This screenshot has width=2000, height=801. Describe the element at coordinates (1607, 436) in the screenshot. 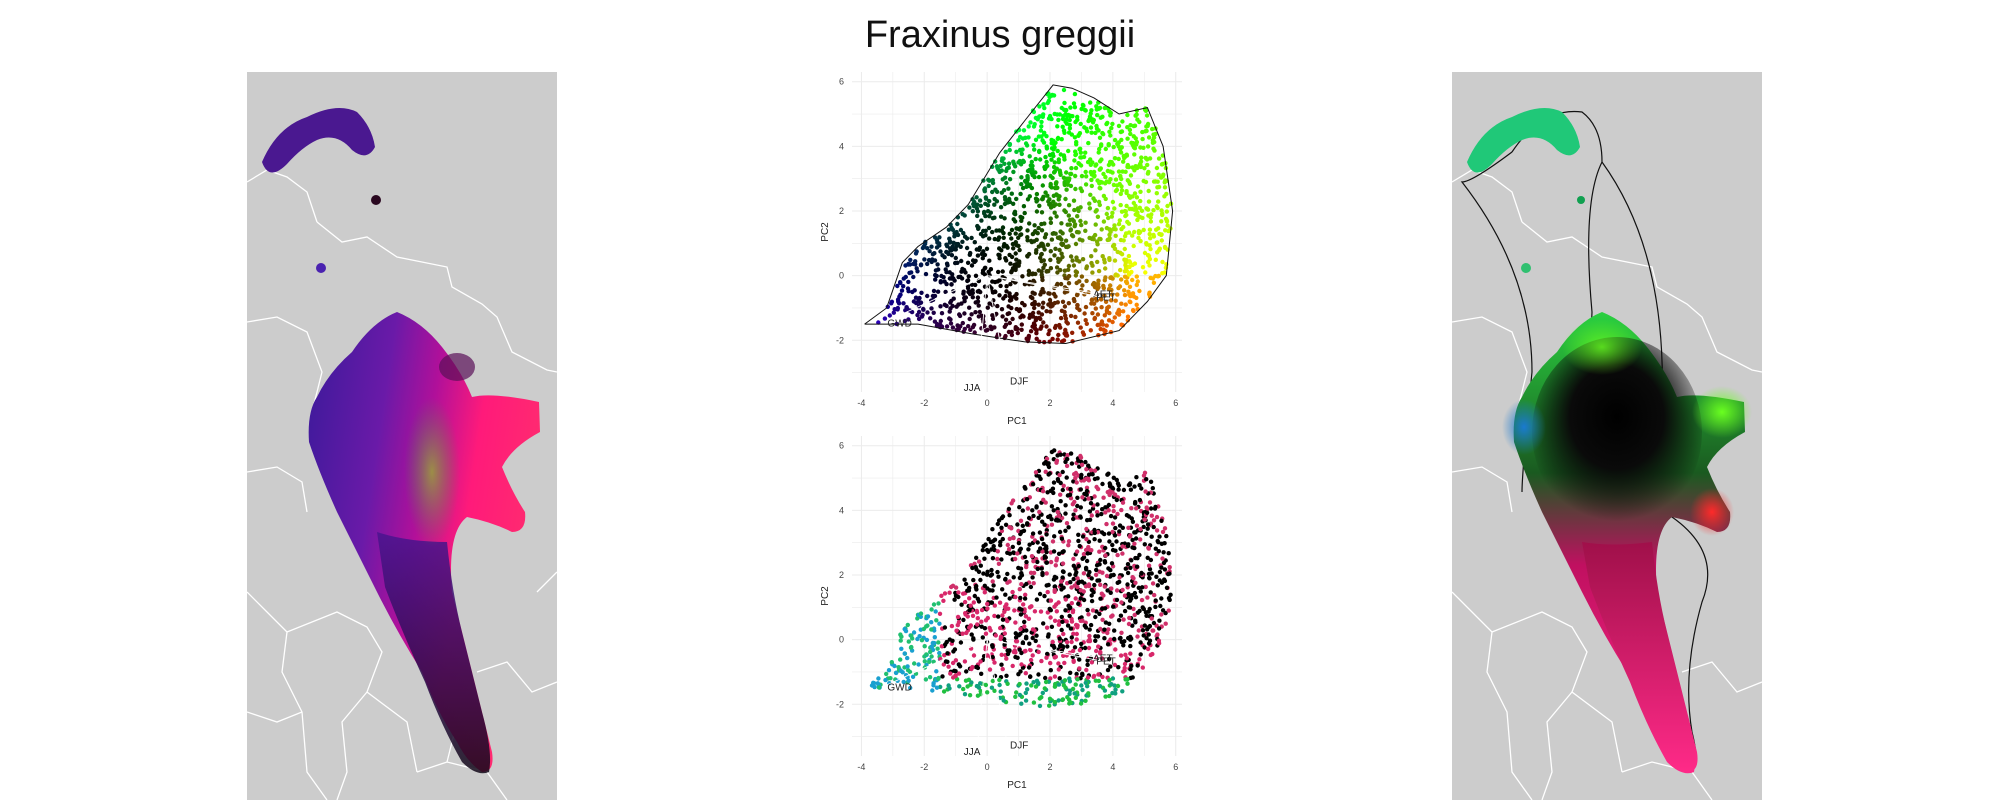

I see `right-map-panel` at that location.